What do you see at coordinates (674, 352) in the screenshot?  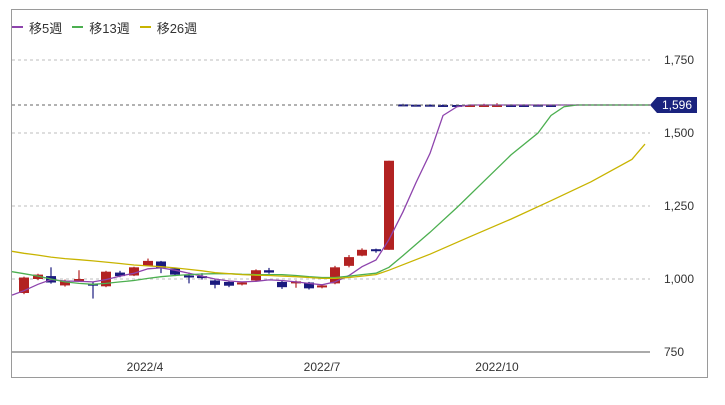 I see `y-tick-label: 750` at bounding box center [674, 352].